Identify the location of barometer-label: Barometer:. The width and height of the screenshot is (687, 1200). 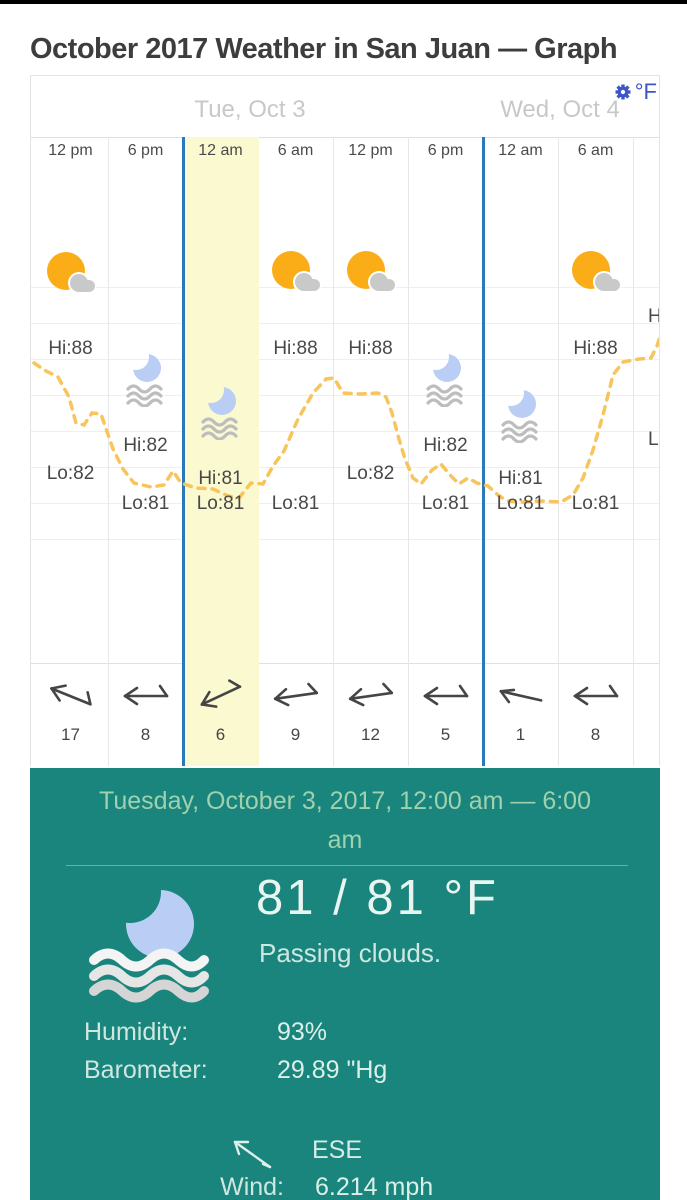
(146, 1070).